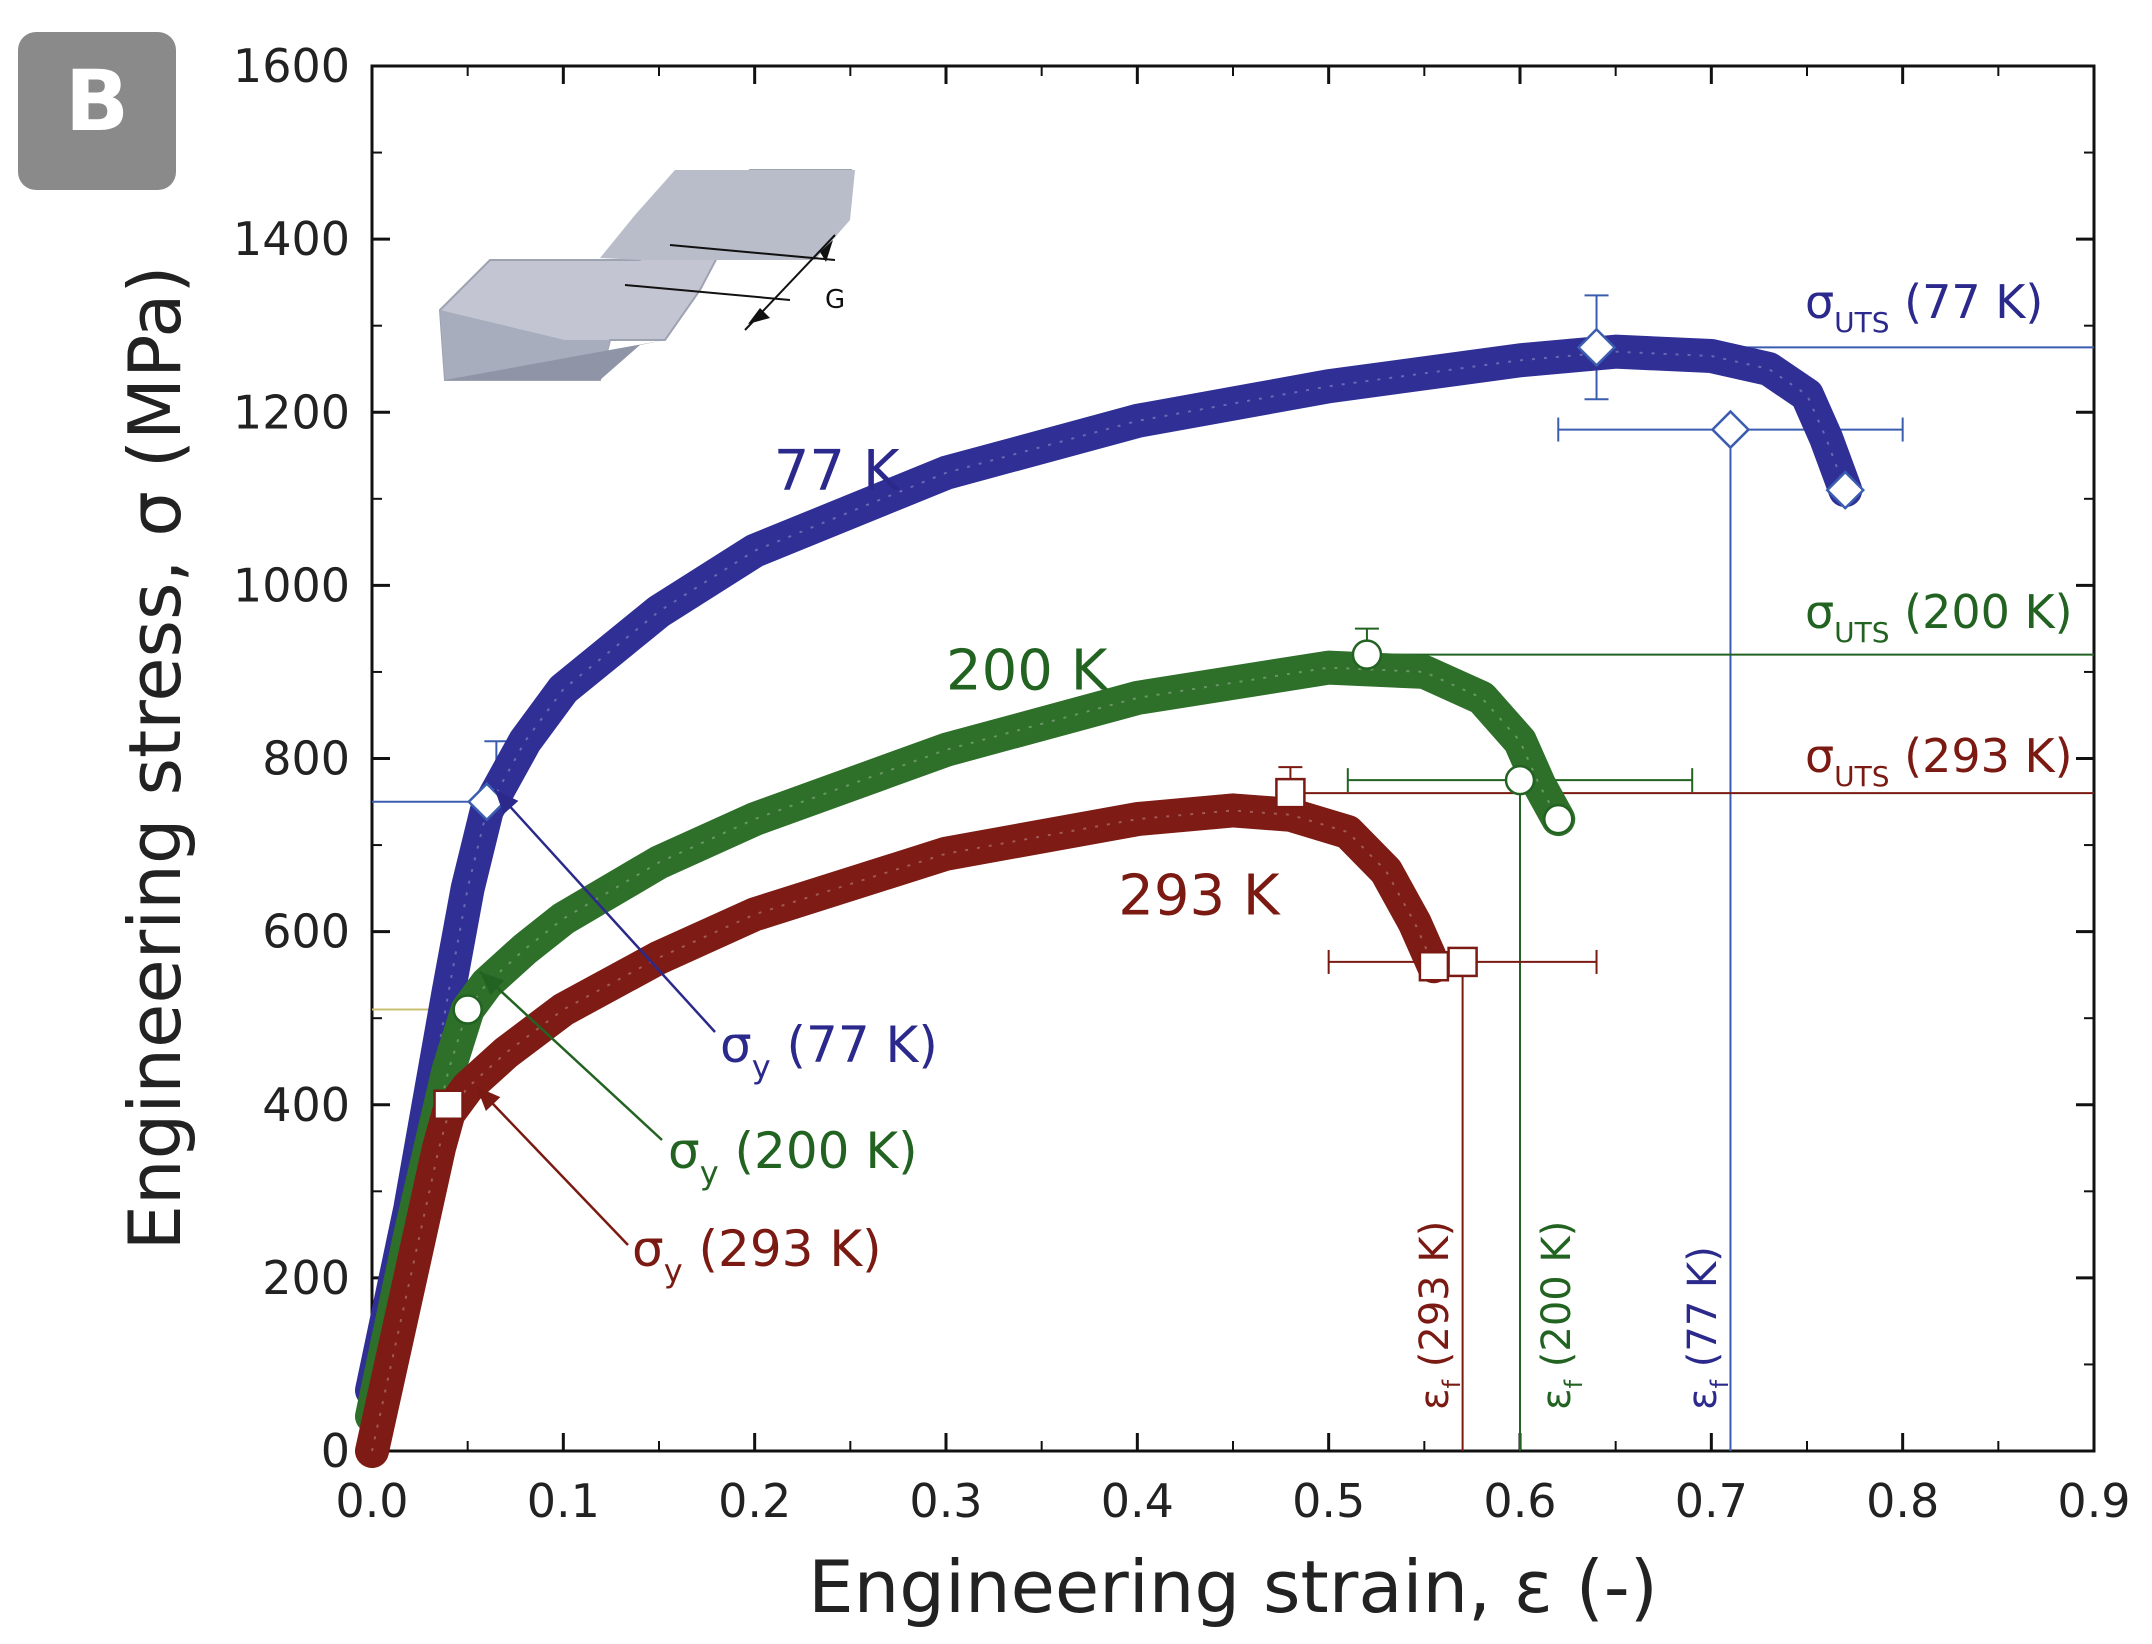 The image size is (2152, 1644). Describe the element at coordinates (757, 1255) in the screenshot. I see `yield-293-label: σy (293 K)` at that location.